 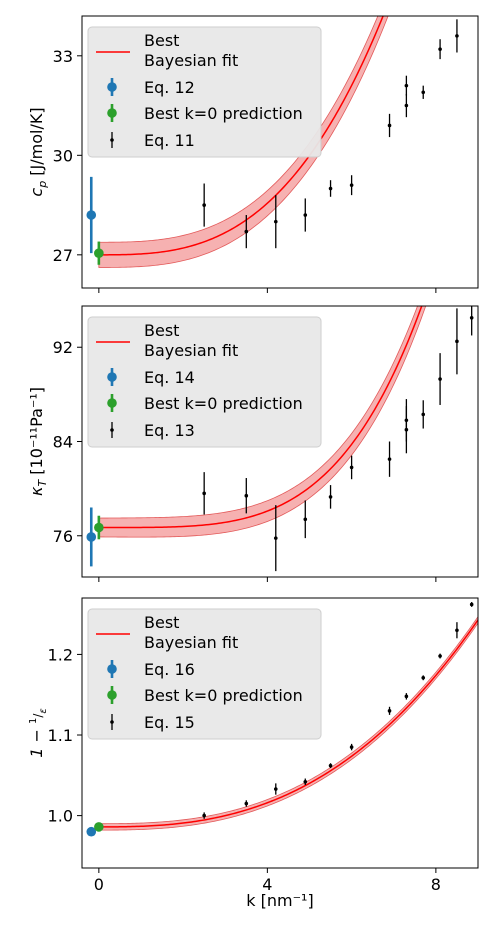 I want to click on y-tick-label: 1.2, so click(x=60, y=654).